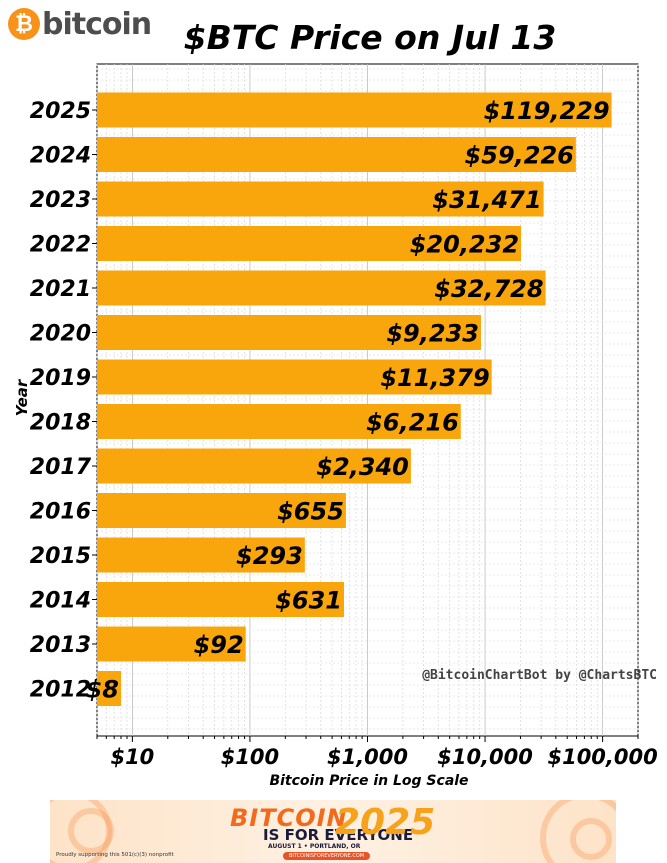  What do you see at coordinates (486, 200) in the screenshot?
I see `bar-value-label: $31,471` at bounding box center [486, 200].